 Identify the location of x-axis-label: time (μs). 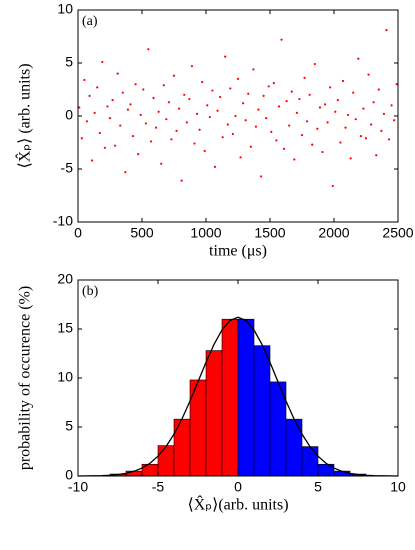
(238, 251).